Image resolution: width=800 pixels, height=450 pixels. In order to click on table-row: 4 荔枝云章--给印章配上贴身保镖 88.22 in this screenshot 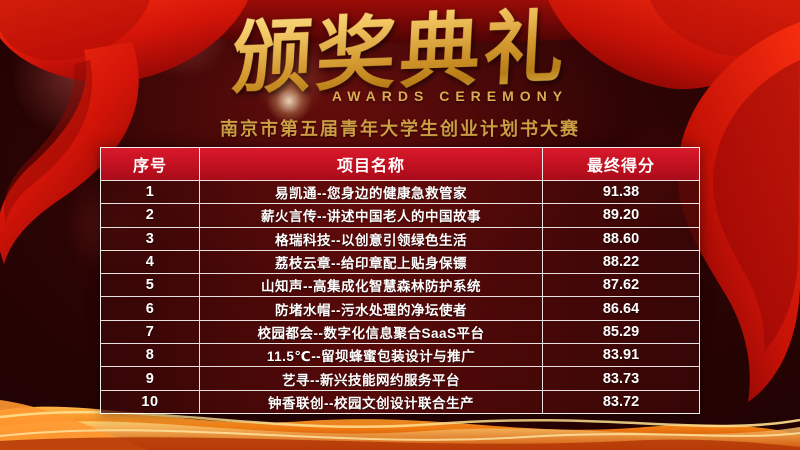, I will do `click(400, 261)`.